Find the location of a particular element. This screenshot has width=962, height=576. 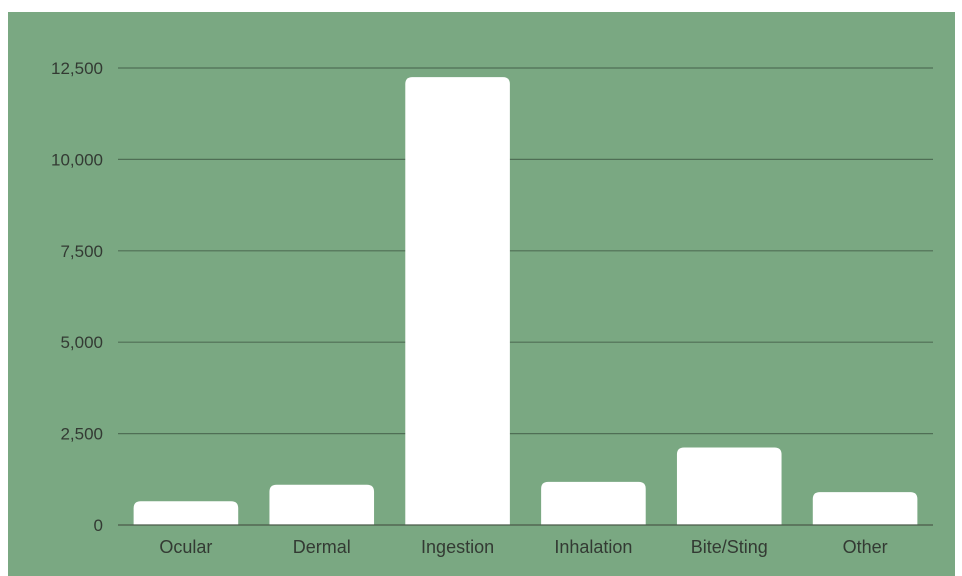

x-tick-label: Dermal is located at coordinates (322, 547).